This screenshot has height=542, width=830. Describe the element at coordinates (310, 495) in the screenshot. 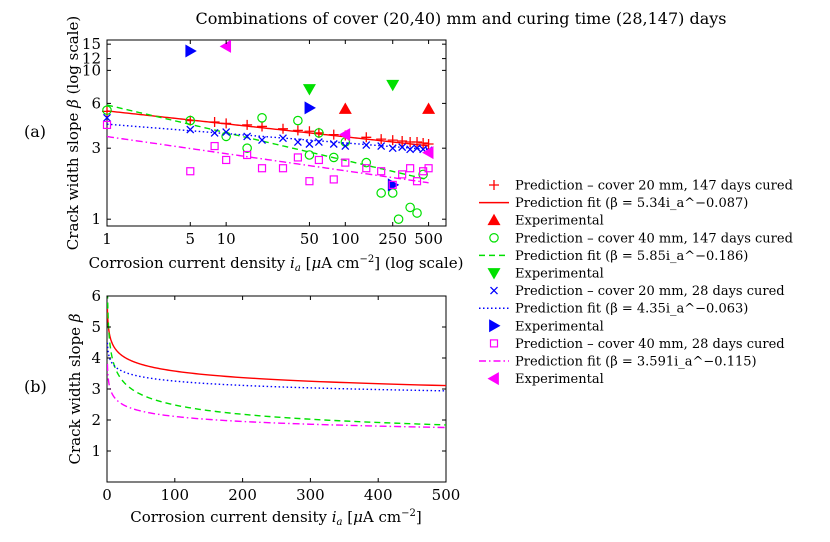

I see `x-tick-label: 300` at that location.